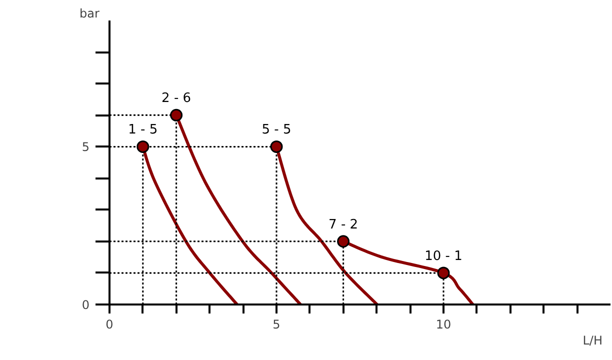  Describe the element at coordinates (444, 325) in the screenshot. I see `x-tick-label: 10` at that location.